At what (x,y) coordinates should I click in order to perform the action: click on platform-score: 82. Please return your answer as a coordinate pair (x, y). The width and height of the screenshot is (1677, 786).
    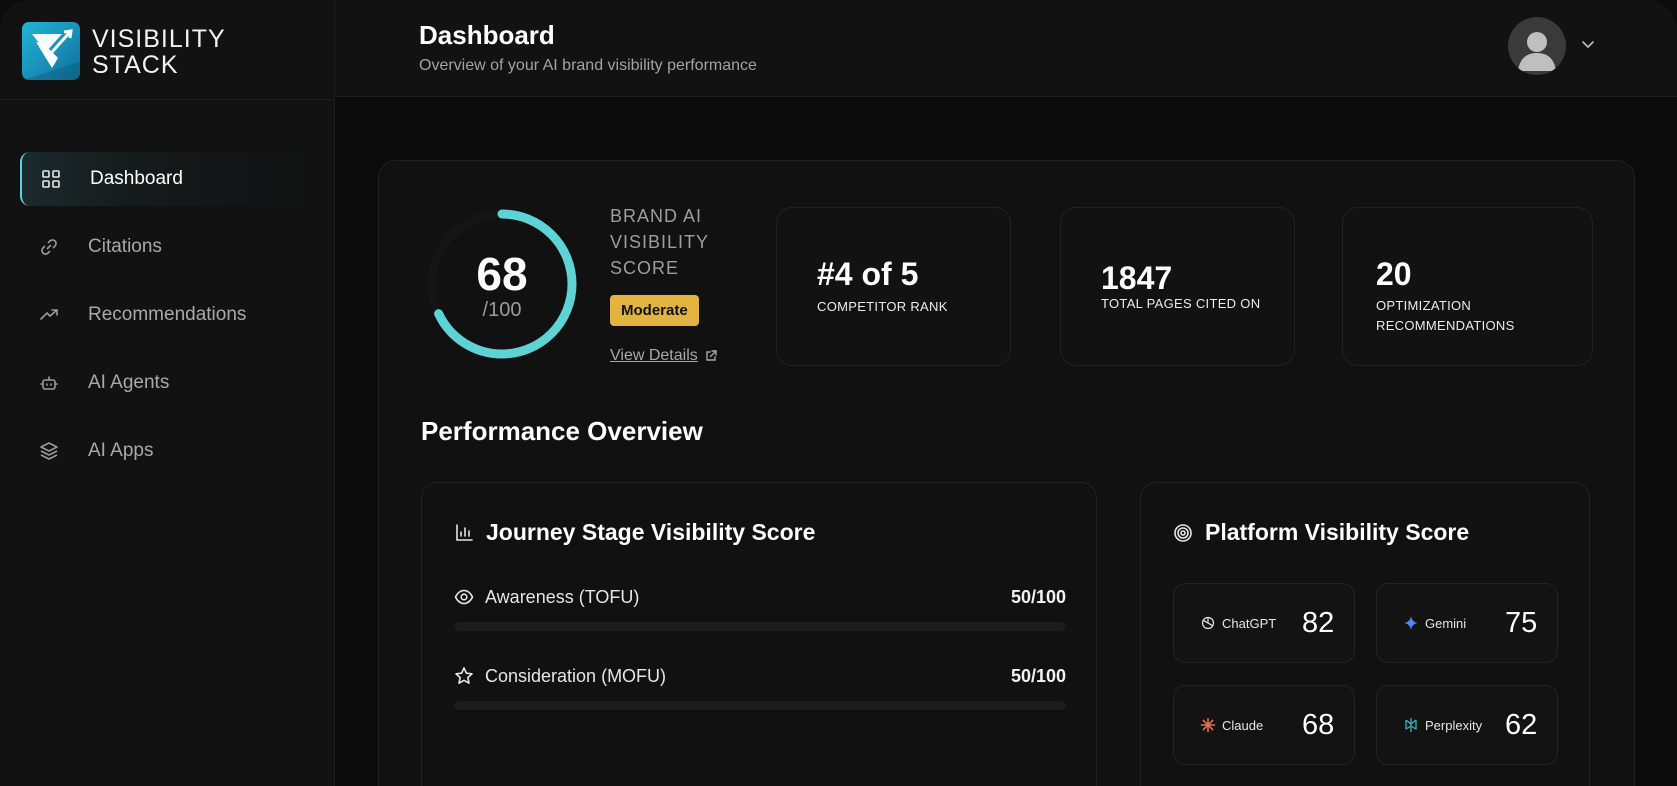
    Looking at the image, I should click on (1318, 622).